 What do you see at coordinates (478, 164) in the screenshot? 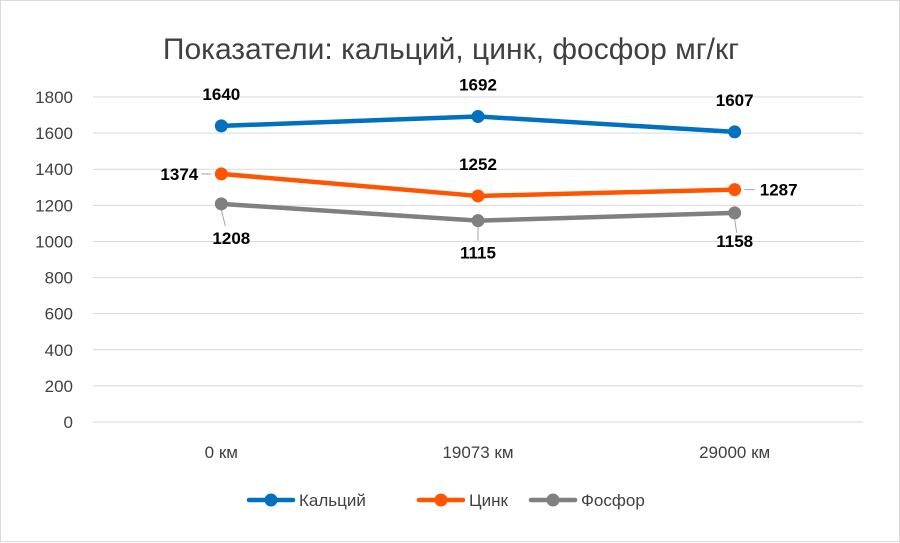
I see `data-label: 1252` at bounding box center [478, 164].